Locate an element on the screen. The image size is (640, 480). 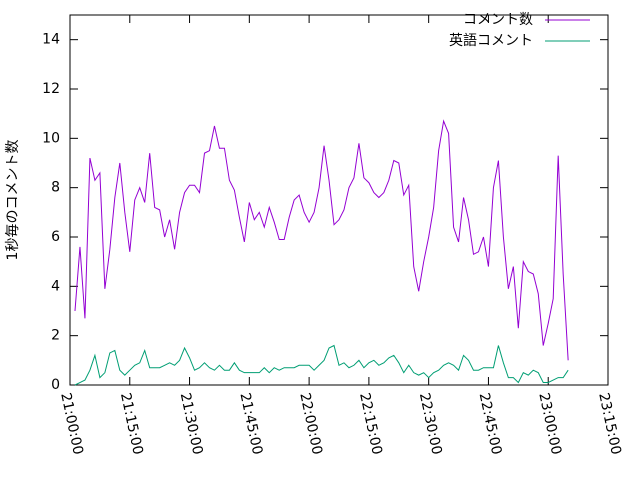
y-tick-label: 6 is located at coordinates (55, 237).